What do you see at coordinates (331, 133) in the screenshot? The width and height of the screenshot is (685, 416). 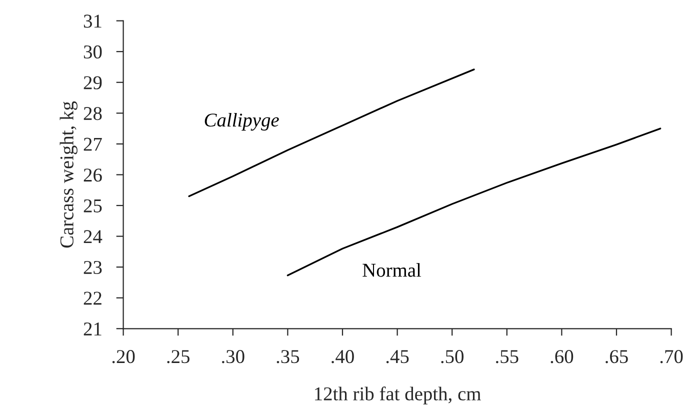 I see `line-series` at bounding box center [331, 133].